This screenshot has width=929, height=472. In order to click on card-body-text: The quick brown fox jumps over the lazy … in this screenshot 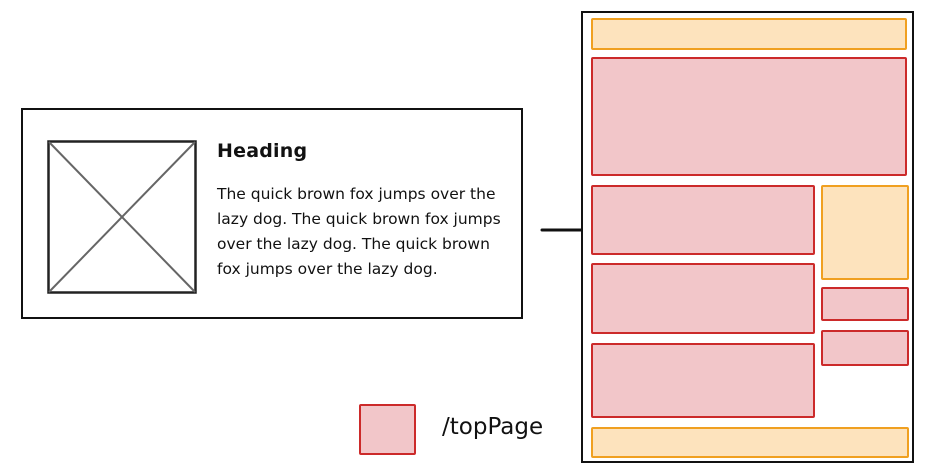, I will do `click(359, 231)`.